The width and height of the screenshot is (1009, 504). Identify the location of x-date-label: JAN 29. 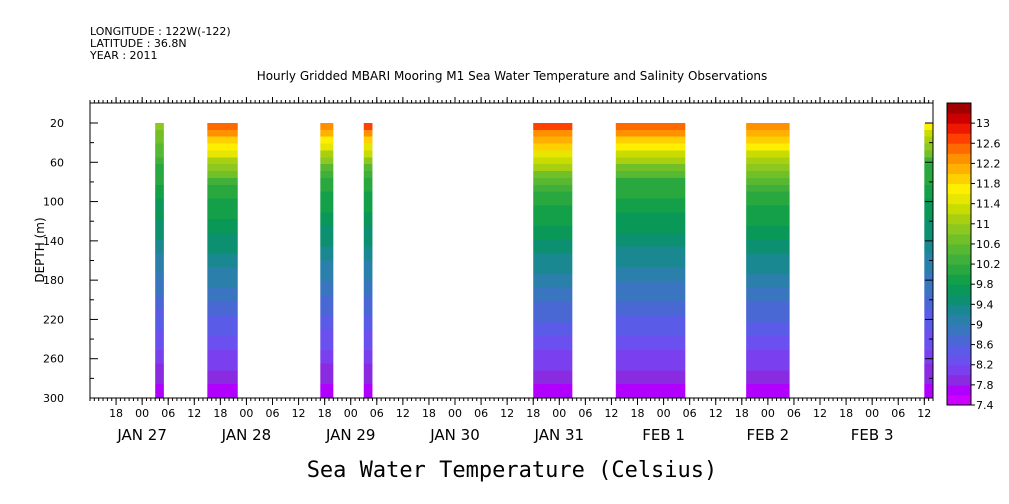
(350, 435).